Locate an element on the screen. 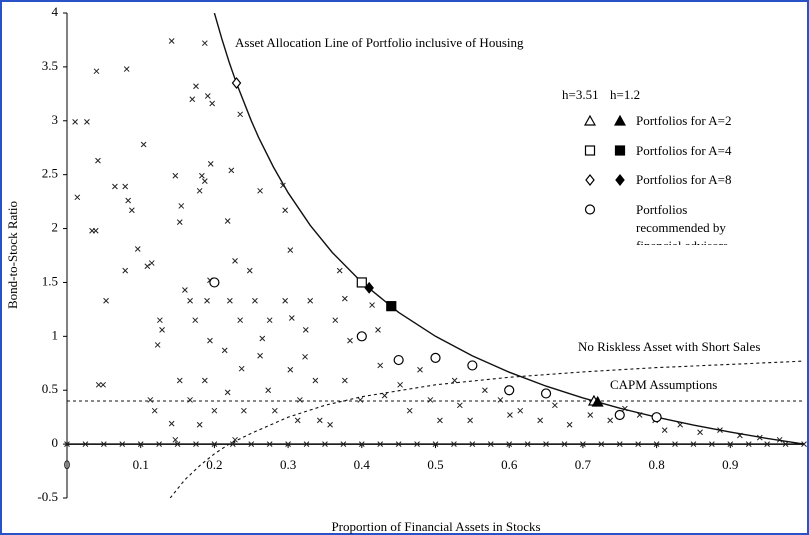 Image resolution: width=809 pixels, height=535 pixels. legend-label: Portfolios for A=2 is located at coordinates (684, 120).